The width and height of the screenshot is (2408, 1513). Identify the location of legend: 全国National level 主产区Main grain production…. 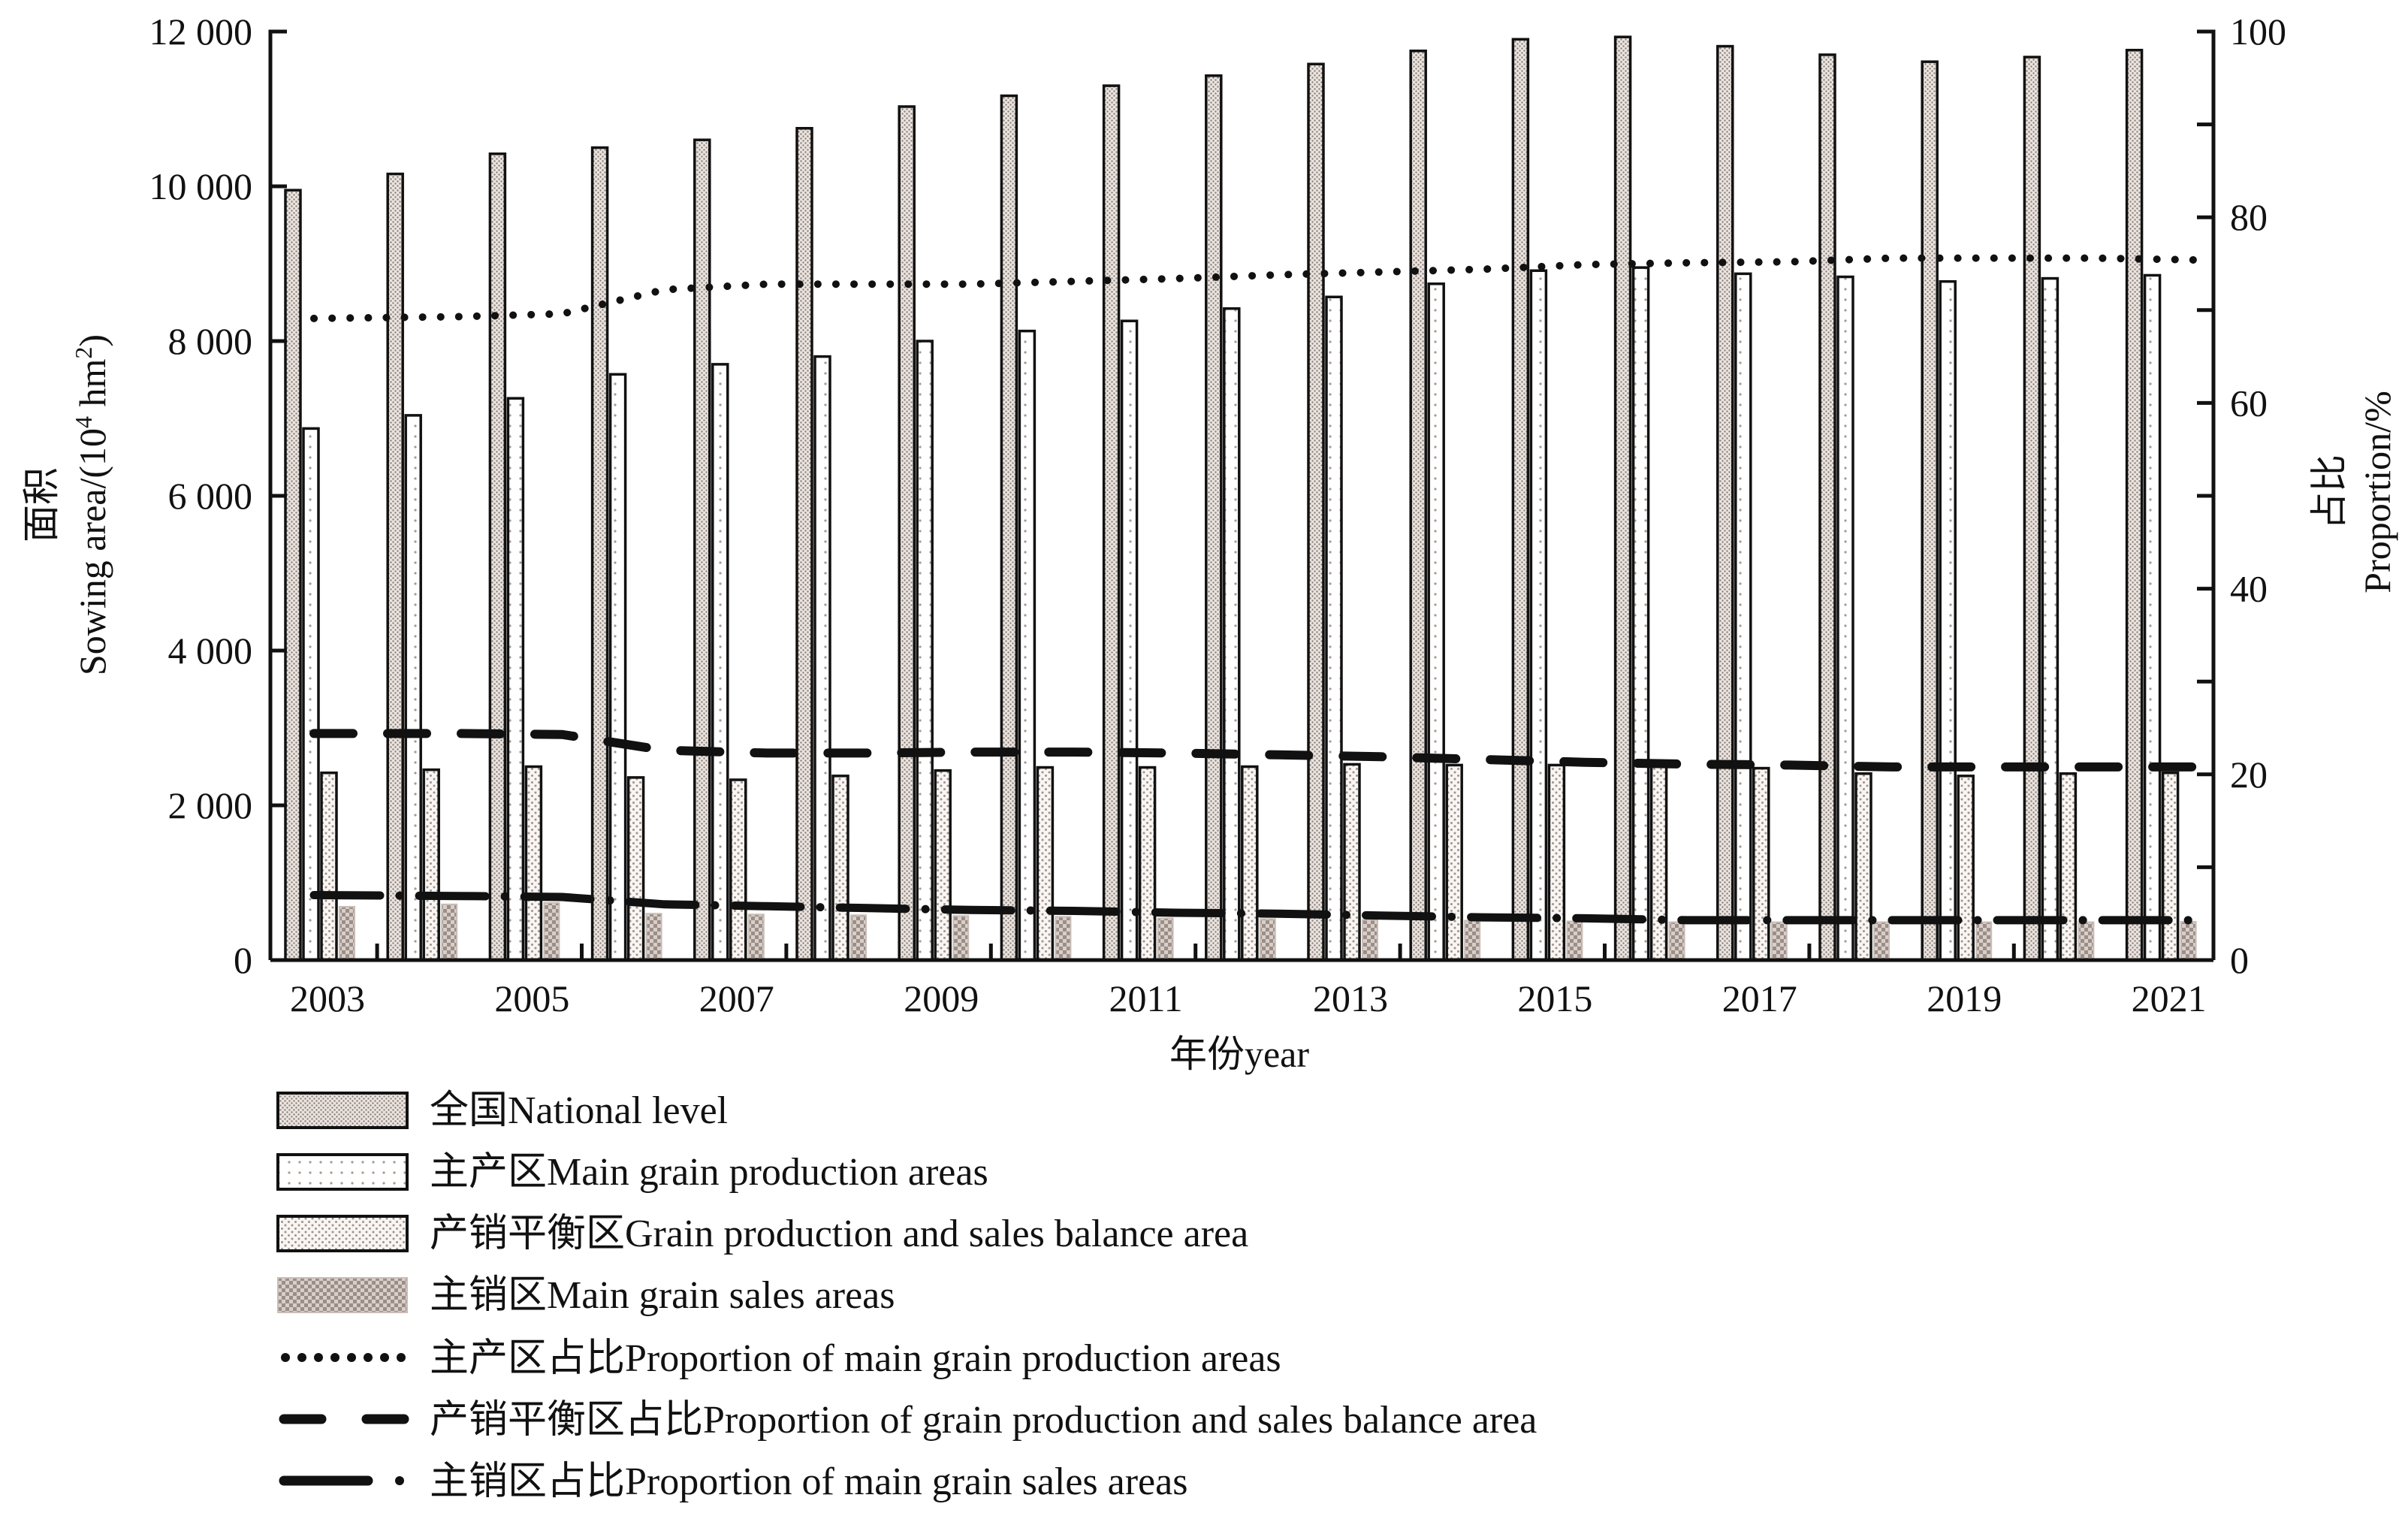
(906, 1296).